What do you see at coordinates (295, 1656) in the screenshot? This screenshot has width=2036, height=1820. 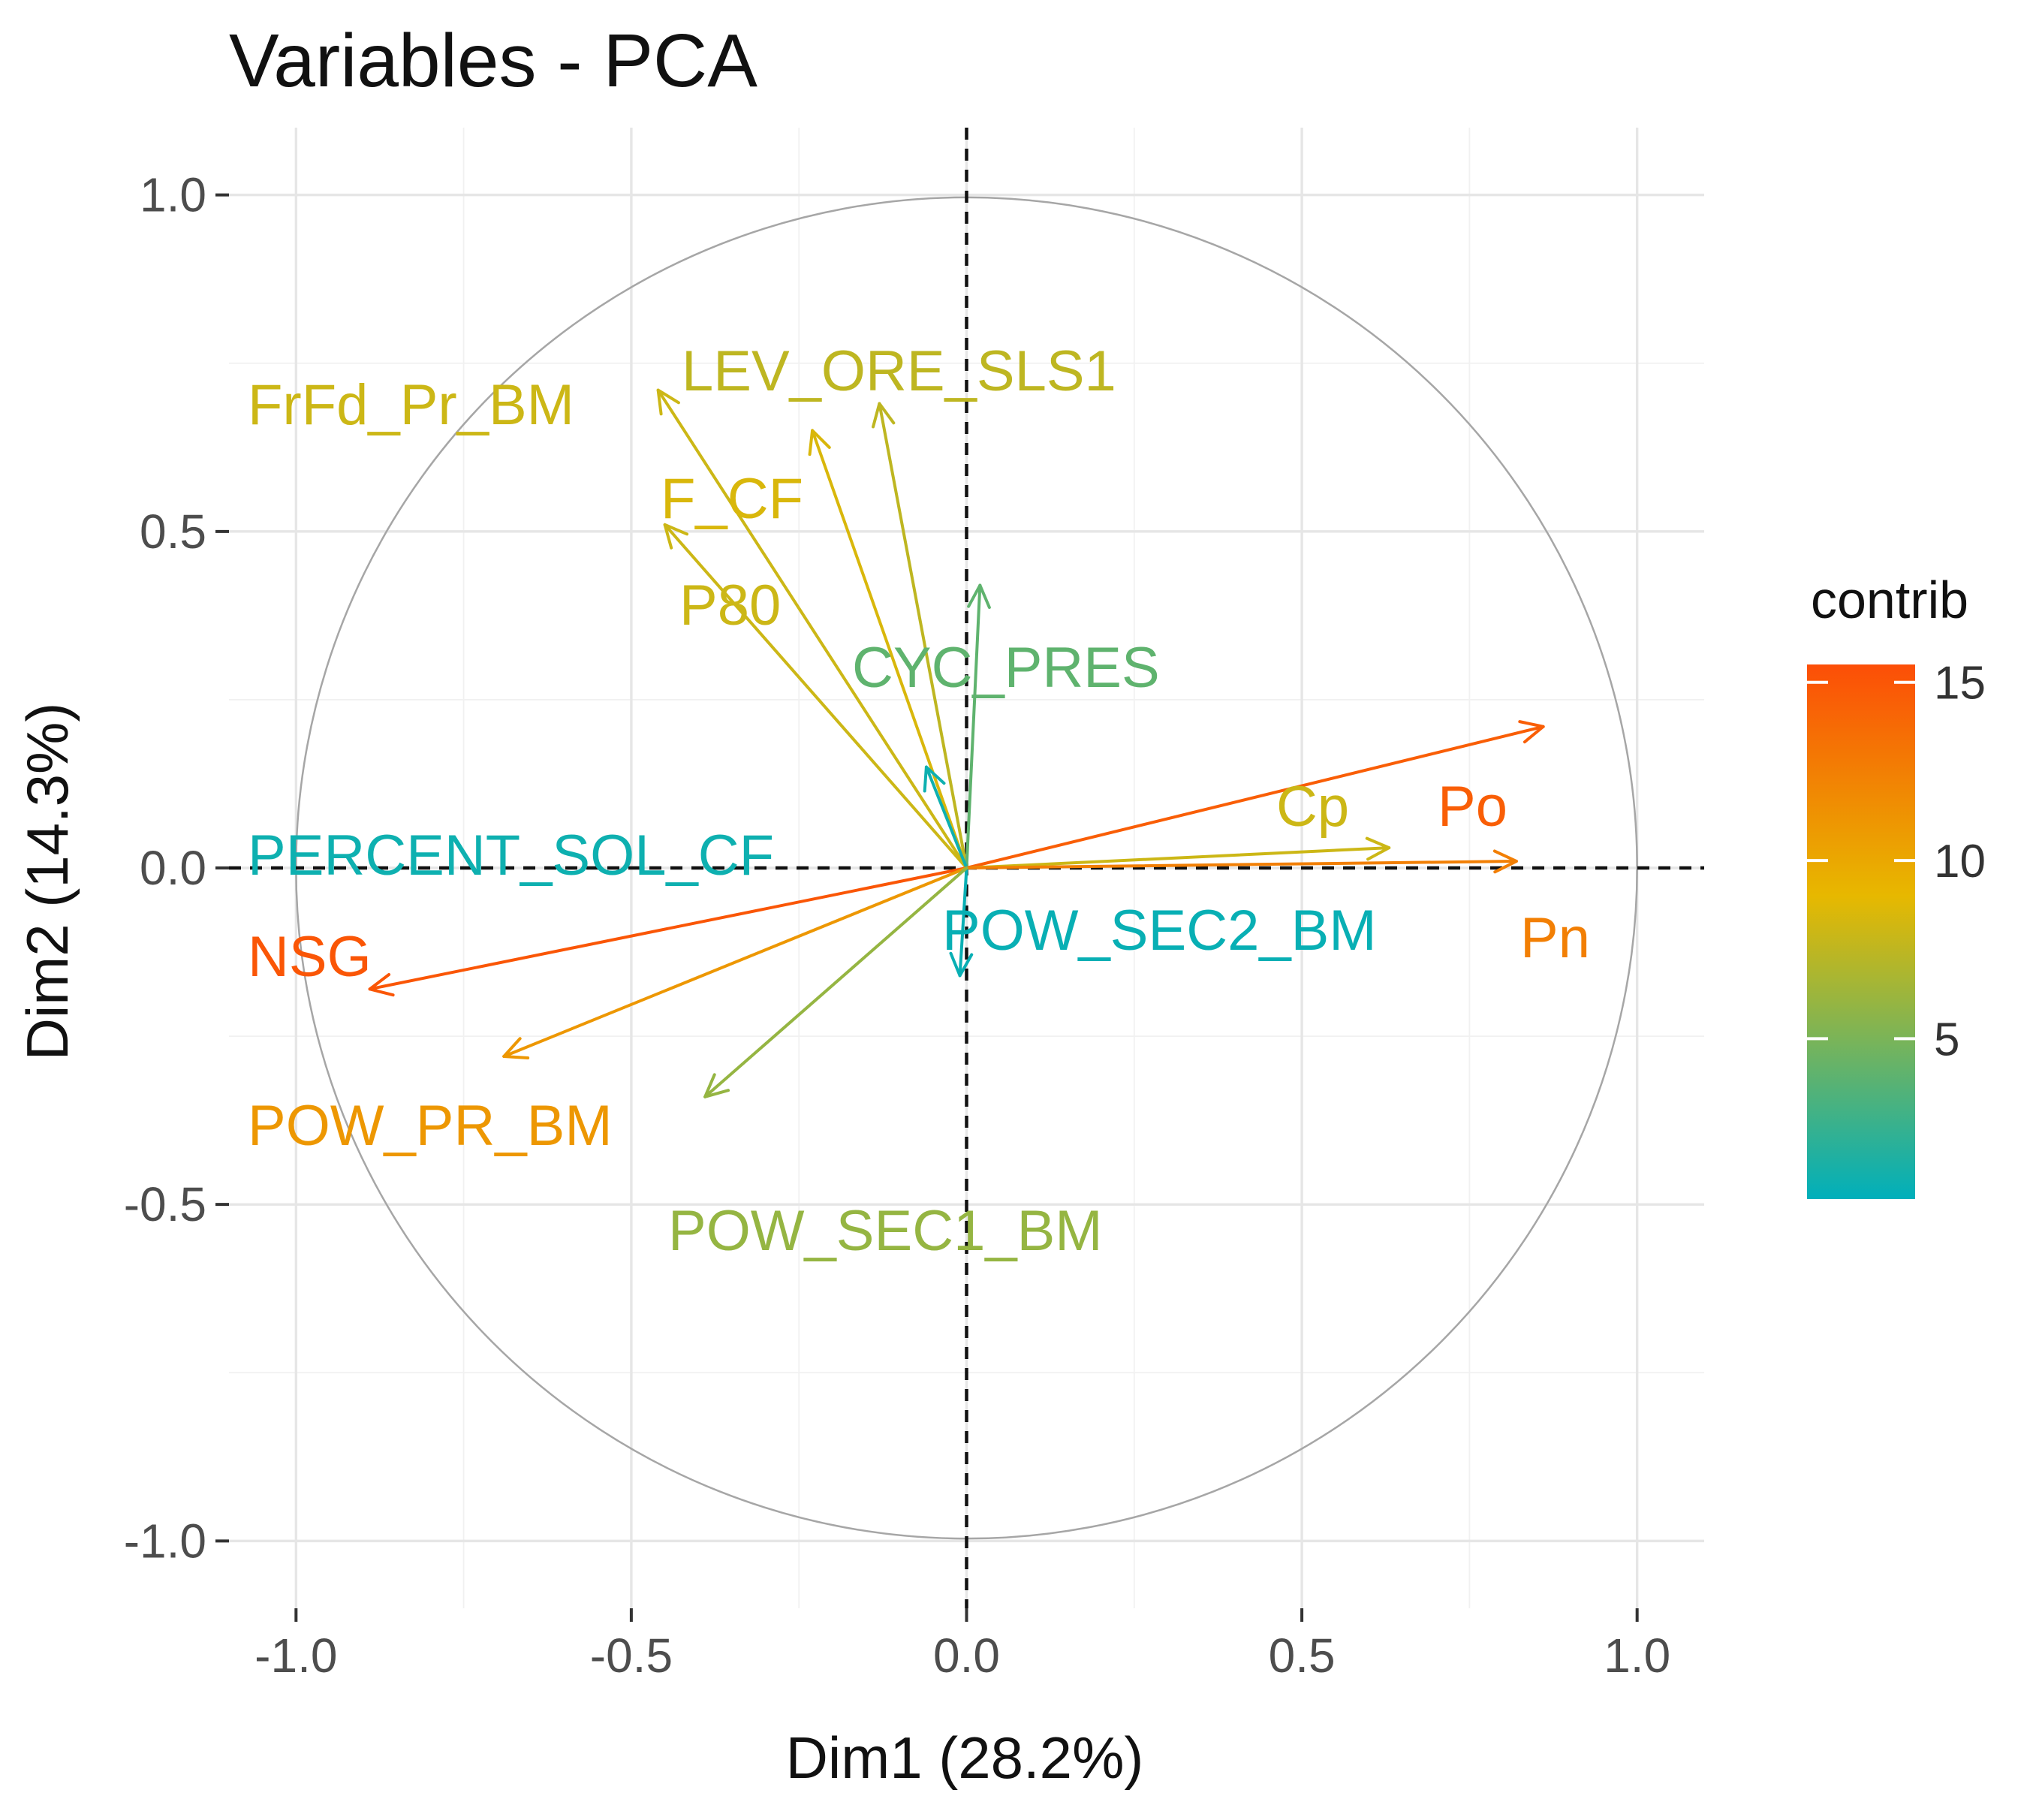 I see `x-tick-label: -1.0` at bounding box center [295, 1656].